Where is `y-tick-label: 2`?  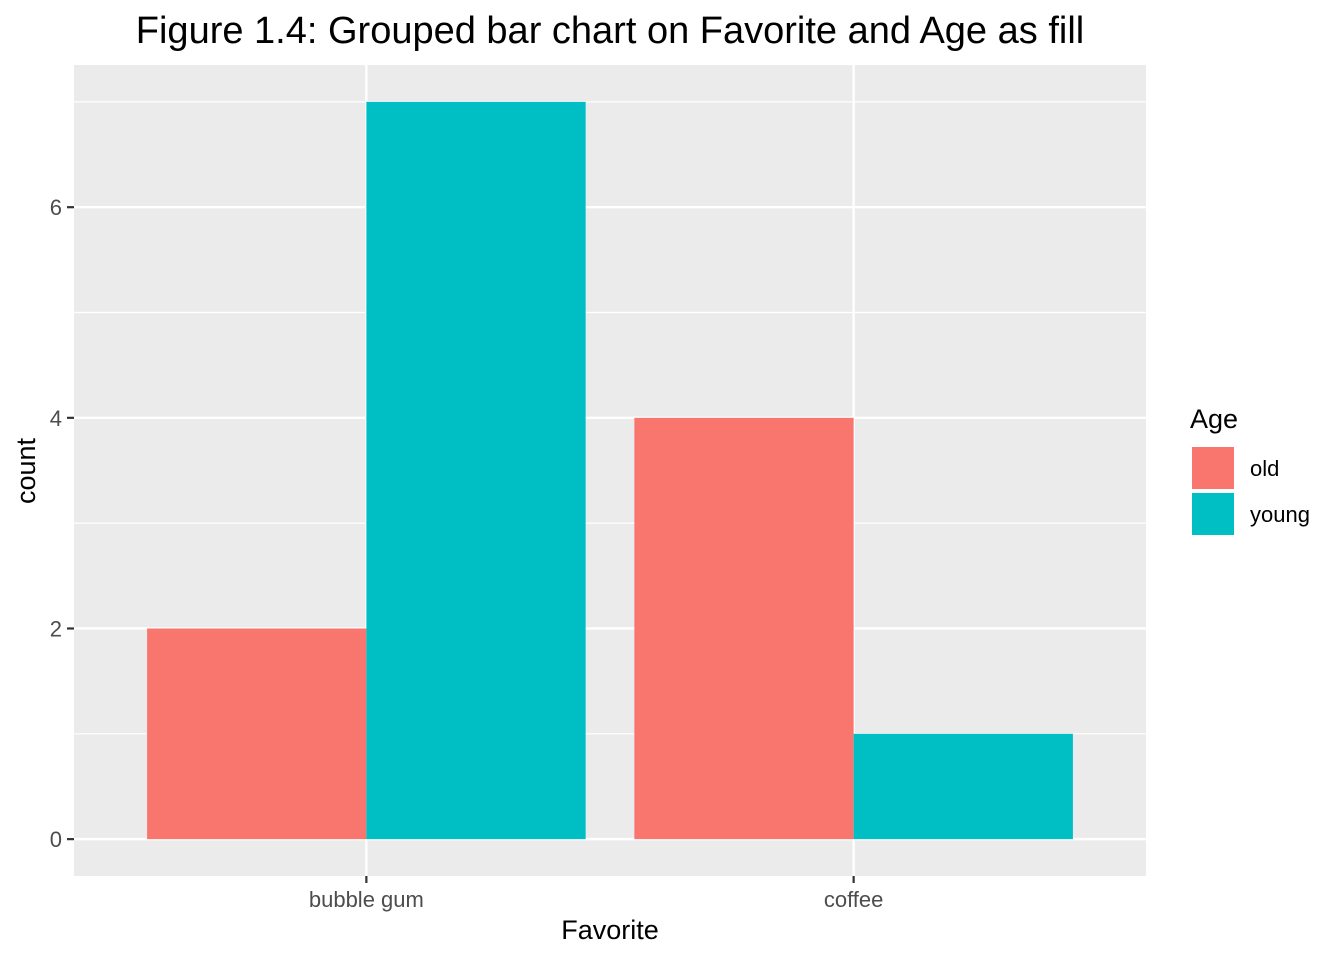 y-tick-label: 2 is located at coordinates (56, 628).